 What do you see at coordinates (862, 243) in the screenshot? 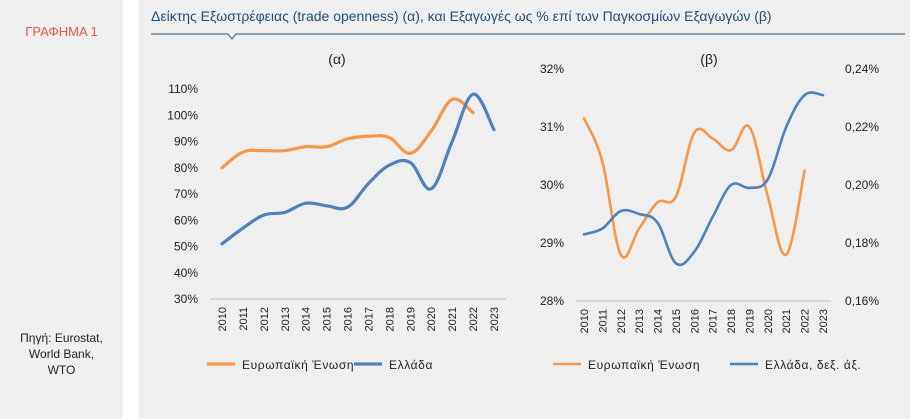
I see `y2-tick-label: 0,18%` at bounding box center [862, 243].